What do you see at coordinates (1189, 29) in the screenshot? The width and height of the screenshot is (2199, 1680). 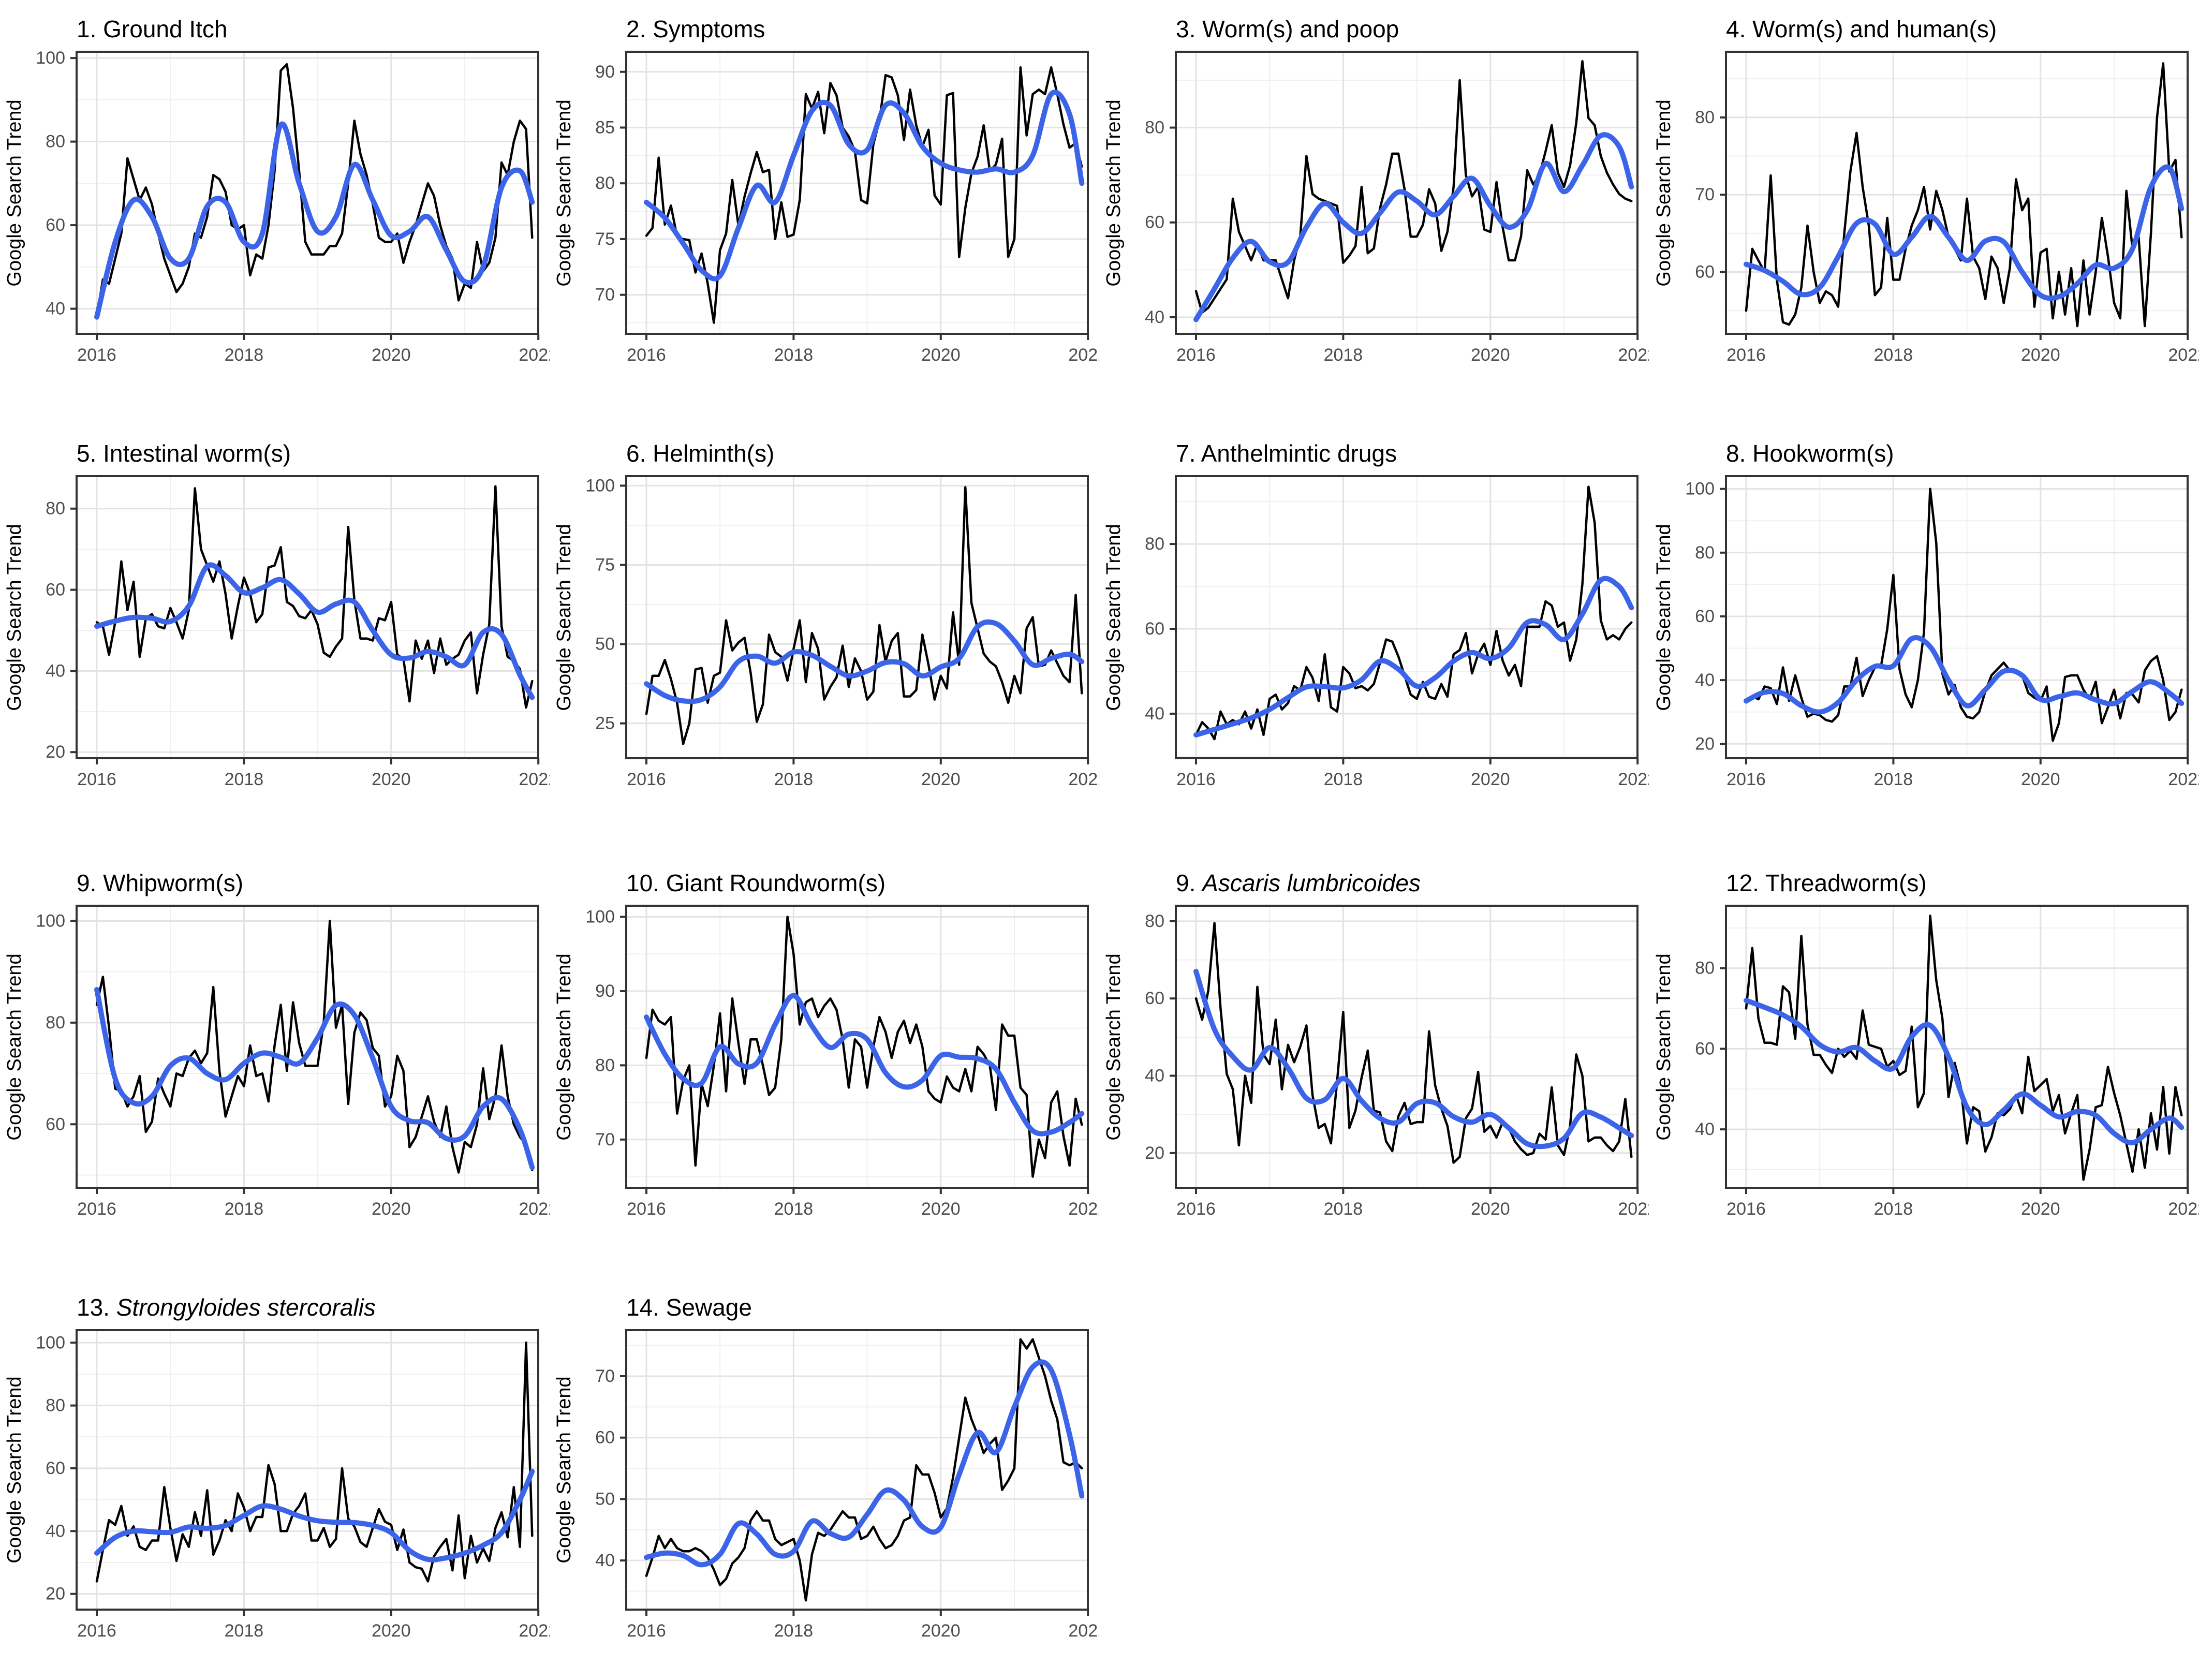 I see `chart-title-number: 3.` at bounding box center [1189, 29].